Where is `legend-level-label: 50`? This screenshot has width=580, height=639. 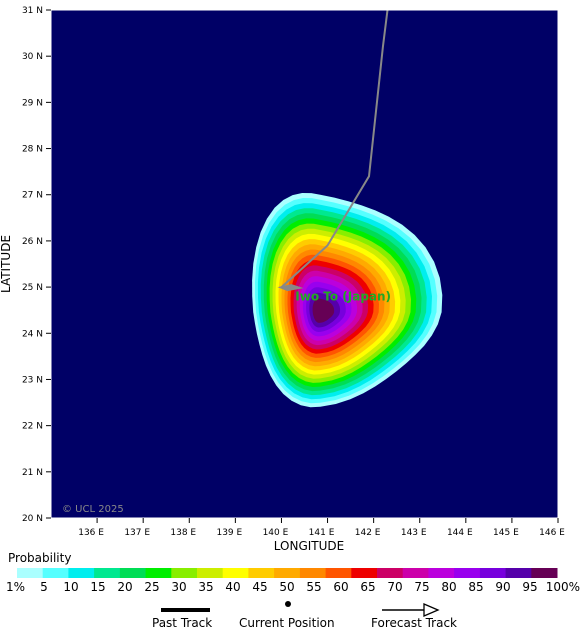 legend-level-label: 50 is located at coordinates (286, 587).